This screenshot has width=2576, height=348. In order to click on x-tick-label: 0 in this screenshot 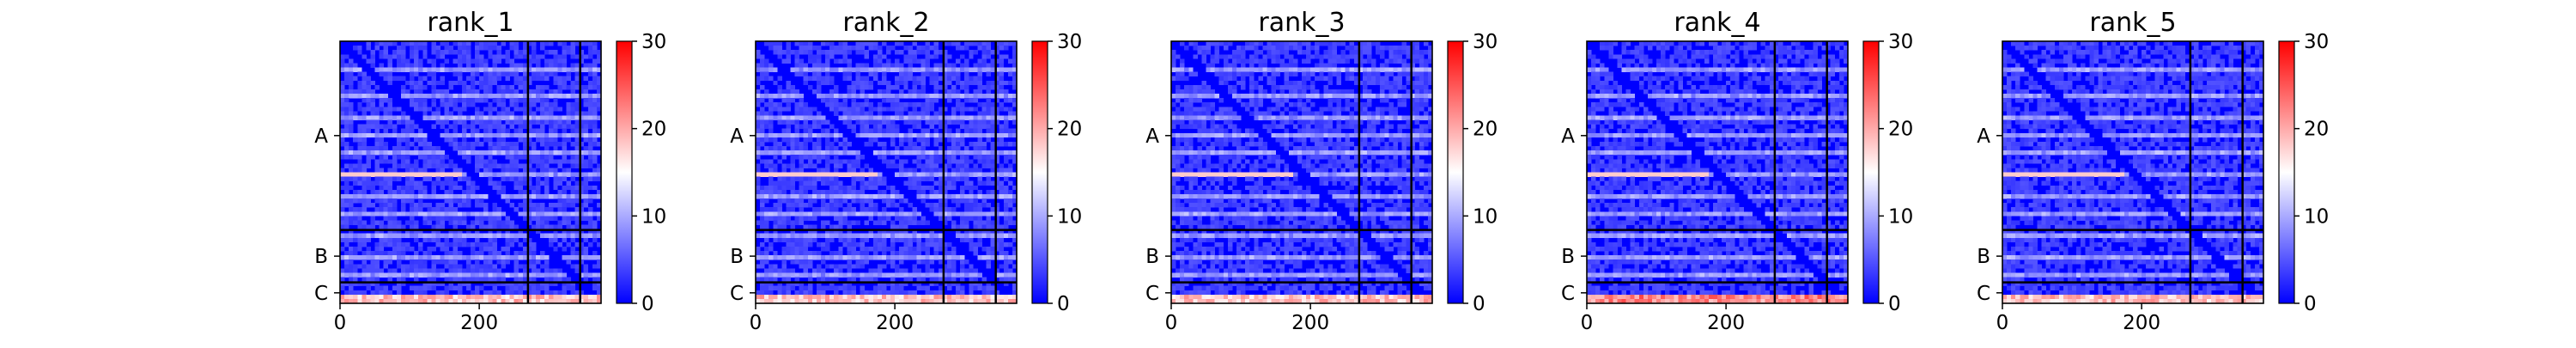, I will do `click(340, 323)`.